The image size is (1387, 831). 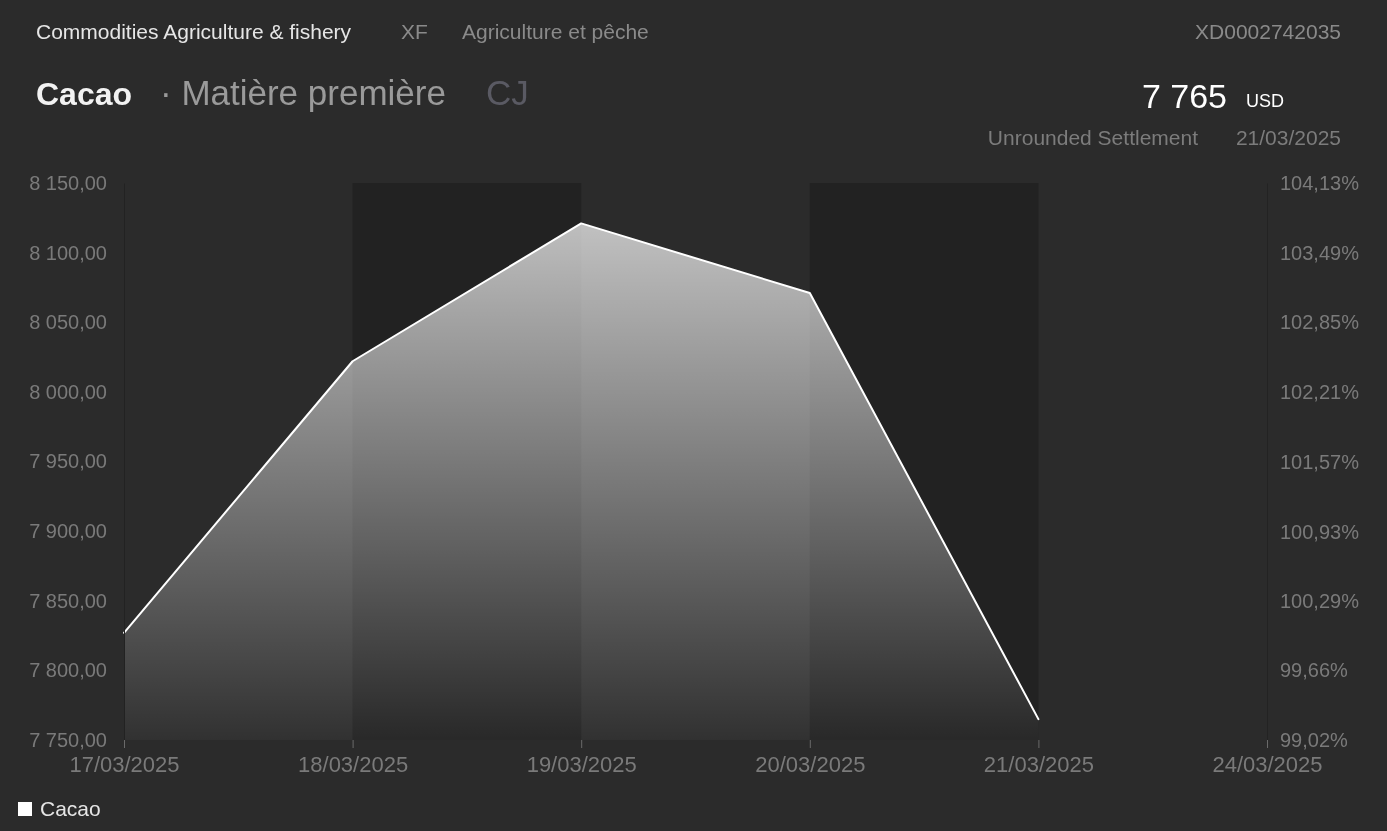 What do you see at coordinates (1320, 252) in the screenshot?
I see `y2-tick-label: 103,49%` at bounding box center [1320, 252].